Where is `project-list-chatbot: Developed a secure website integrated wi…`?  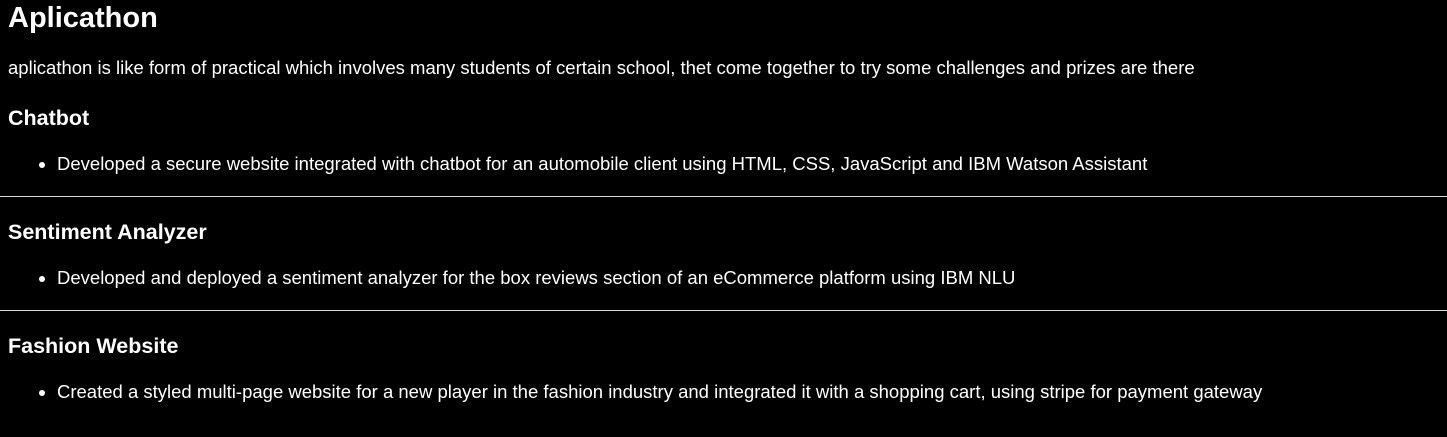
project-list-chatbot: Developed a secure website integrated wi… is located at coordinates (727, 164).